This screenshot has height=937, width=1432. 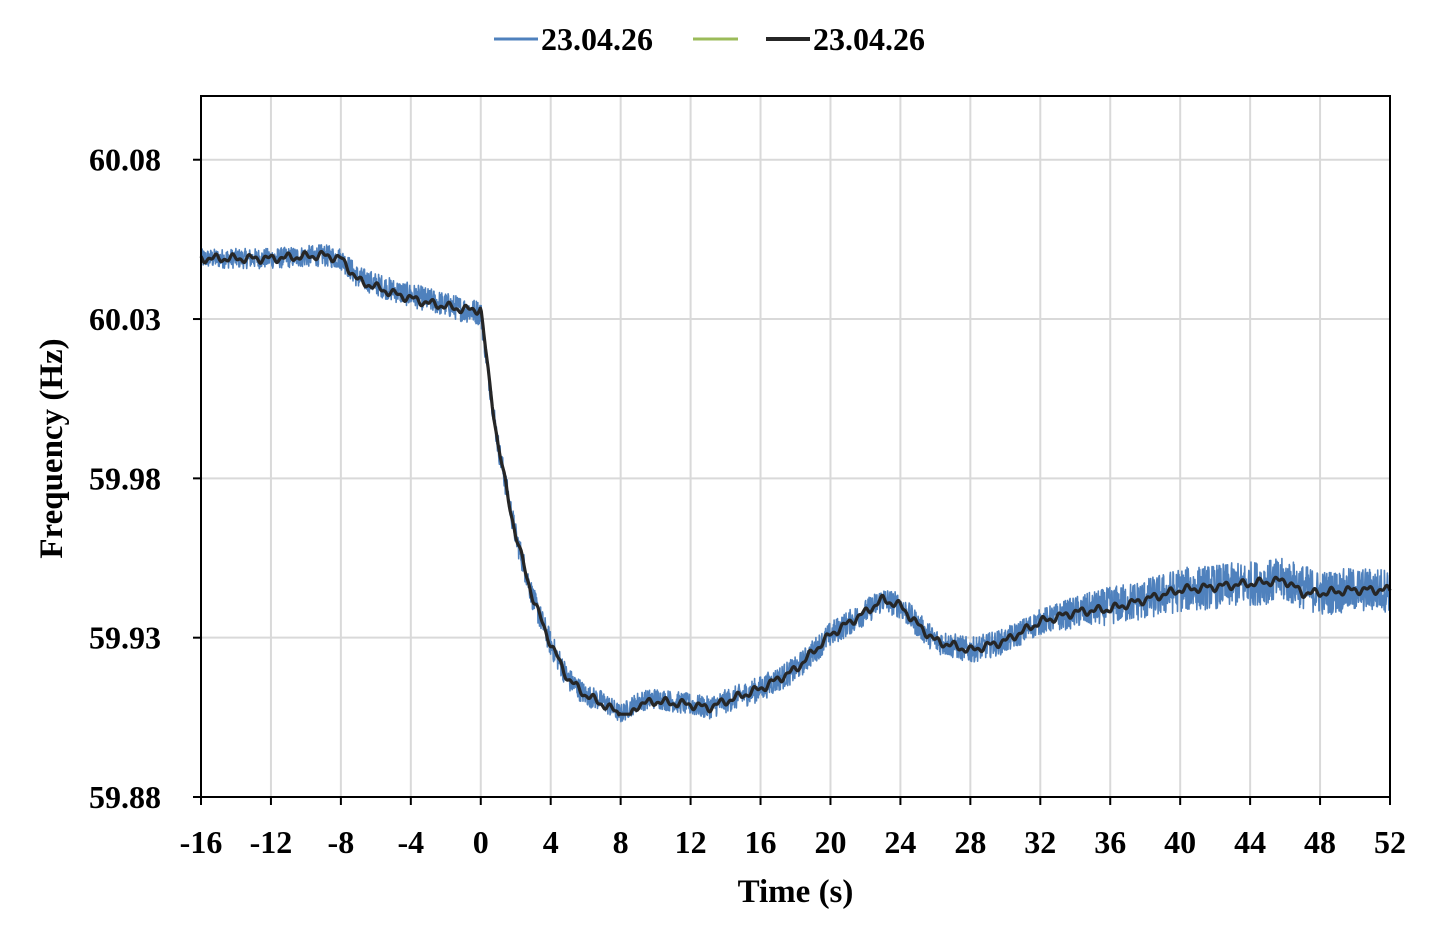 I want to click on y-tick-label: 59.88, so click(x=125, y=797).